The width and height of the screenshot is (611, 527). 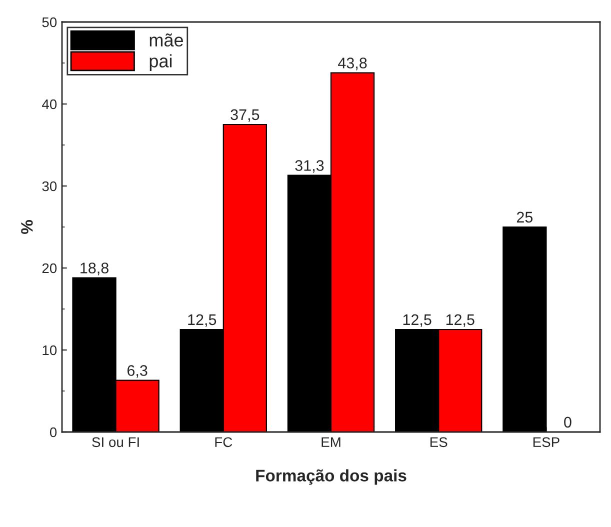 I want to click on data-label: 37,5, so click(x=245, y=115).